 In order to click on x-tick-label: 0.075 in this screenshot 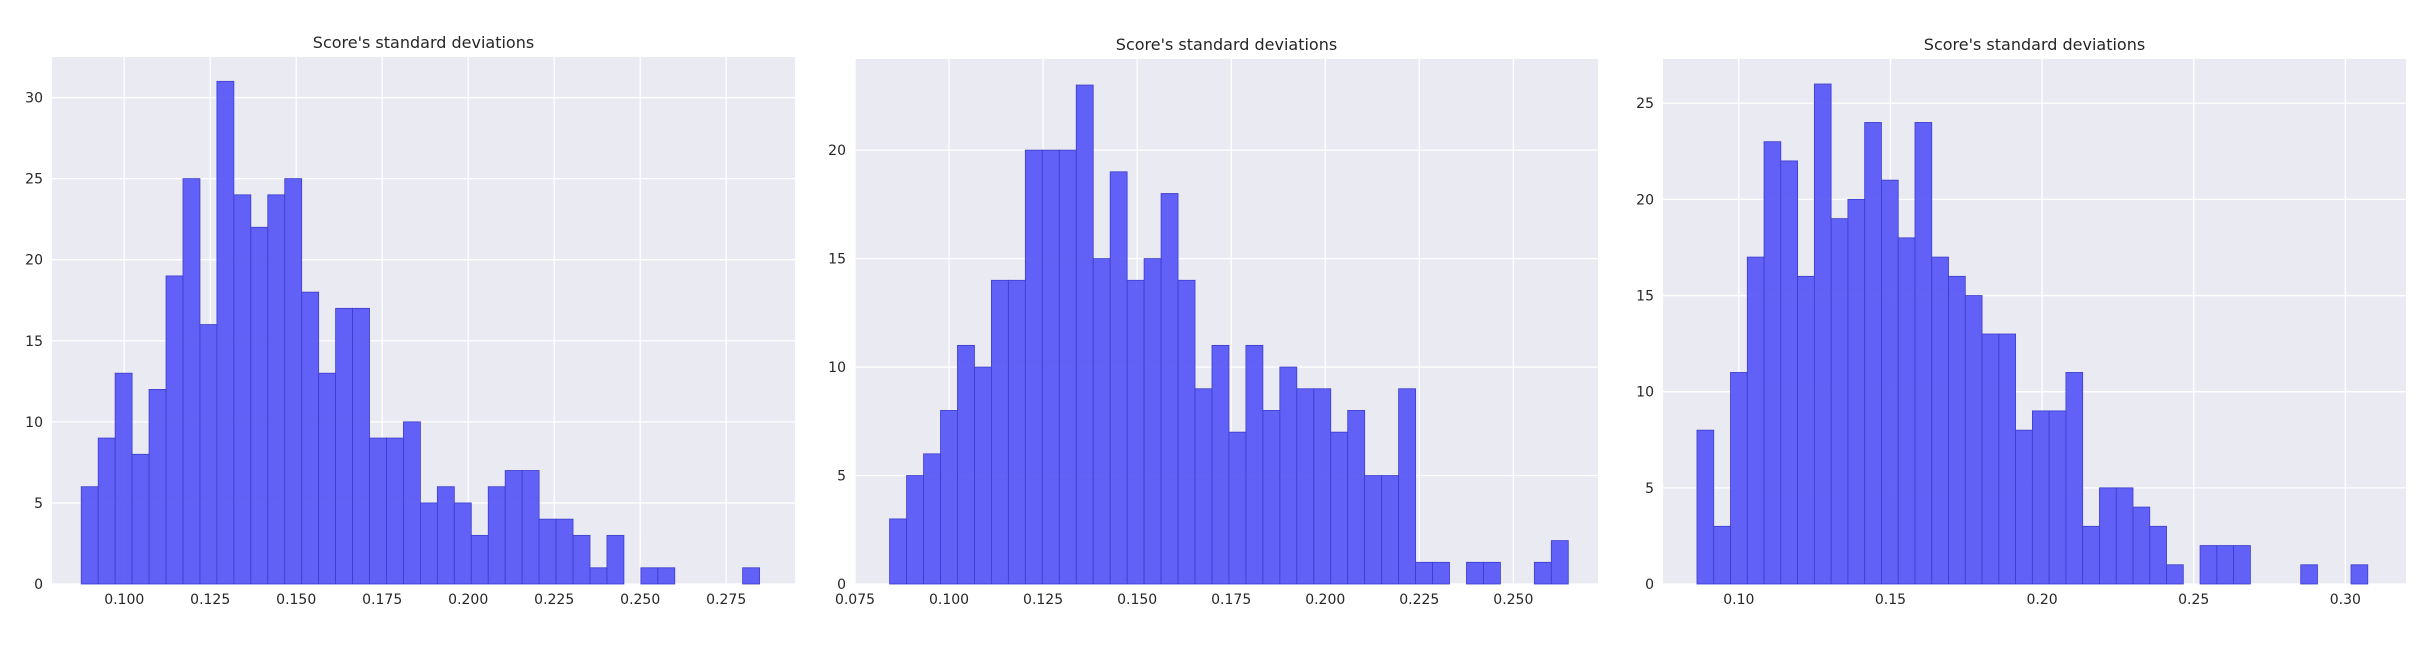, I will do `click(855, 600)`.